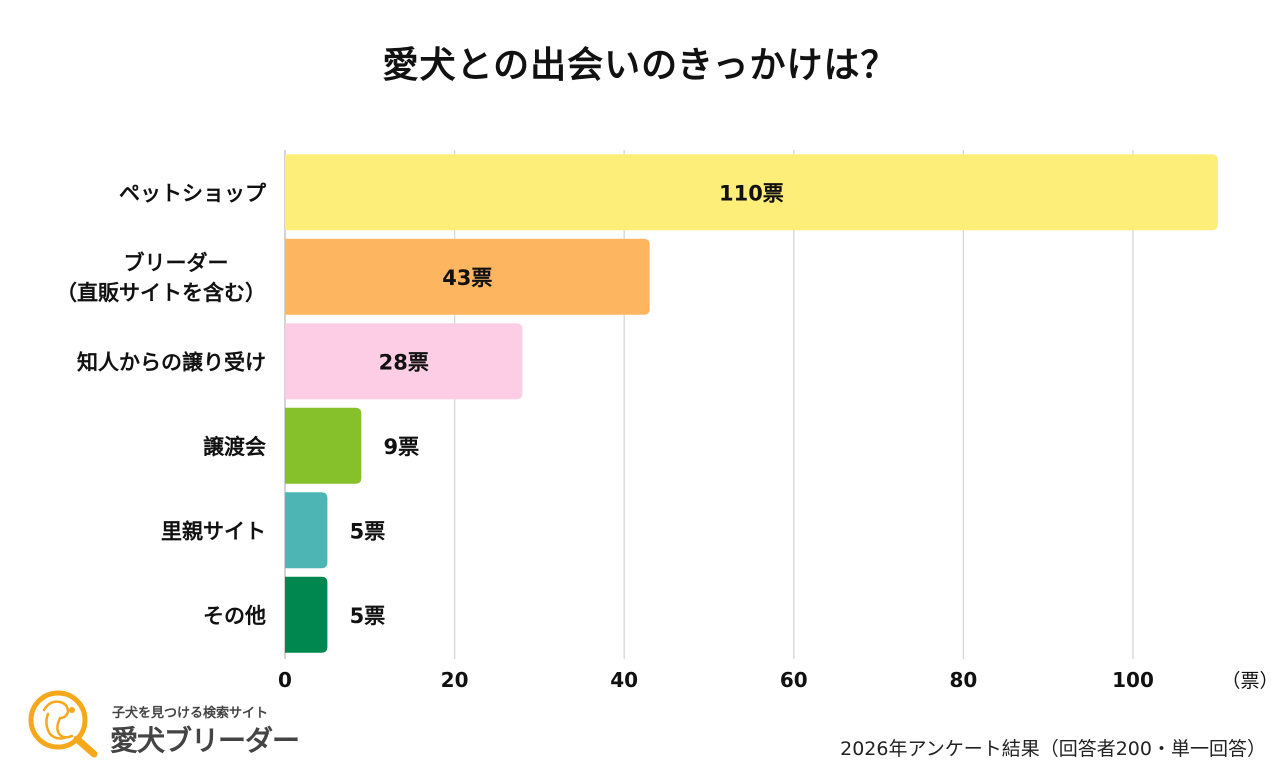 The image size is (1280, 767). Describe the element at coordinates (205, 740) in the screenshot. I see `logo-name: 愛犬ブリーダー` at that location.